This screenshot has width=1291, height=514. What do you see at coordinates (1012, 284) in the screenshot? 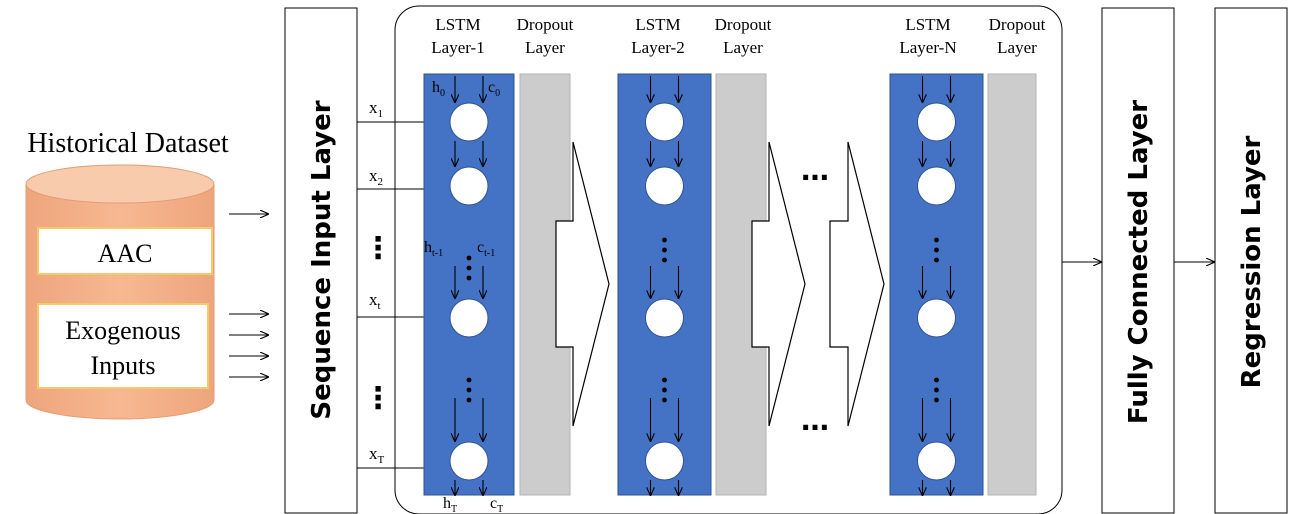
I see `dropout-layer-n` at bounding box center [1012, 284].